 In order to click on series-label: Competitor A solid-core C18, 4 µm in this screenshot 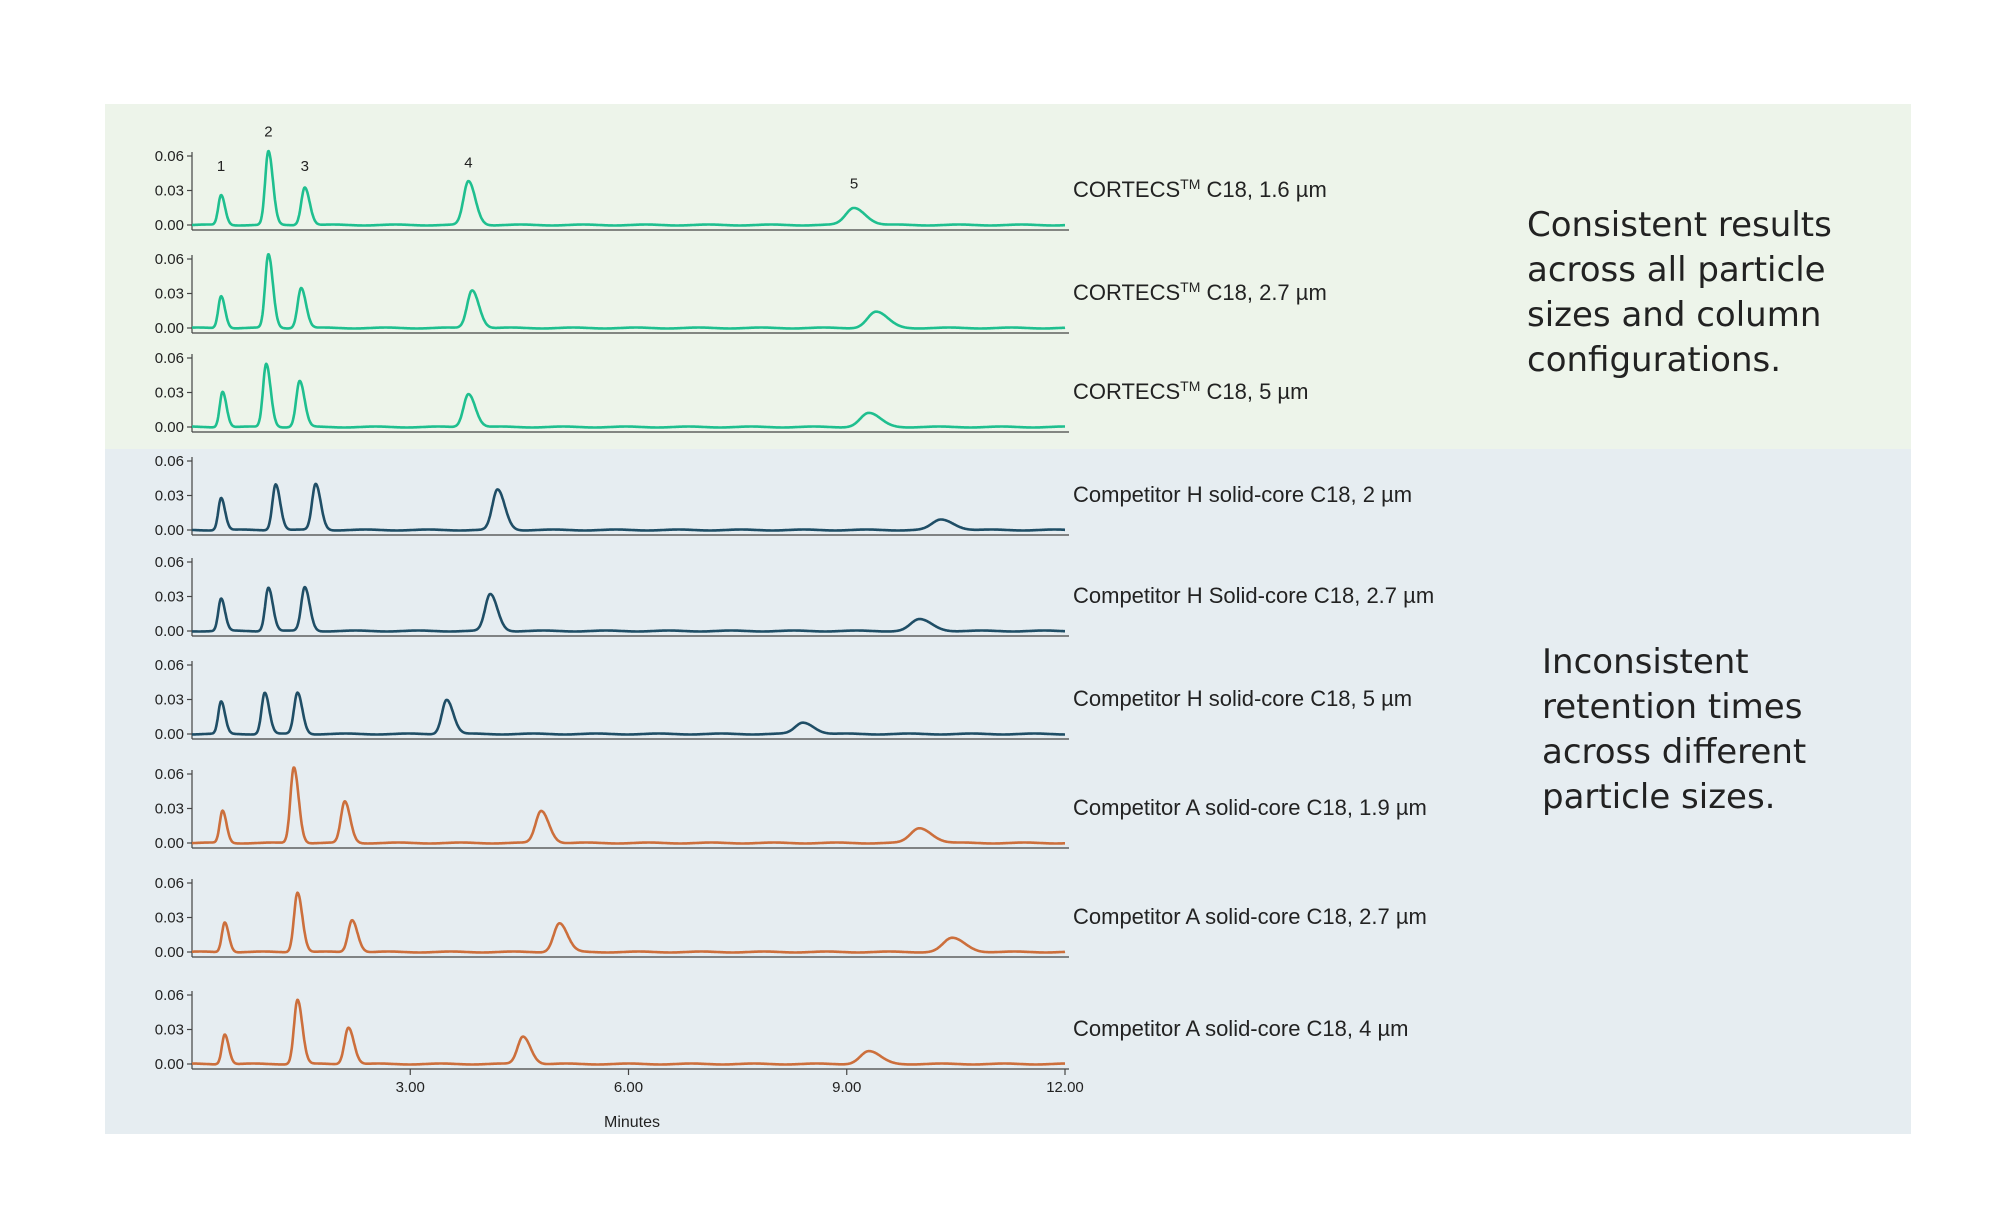, I will do `click(1240, 1028)`.